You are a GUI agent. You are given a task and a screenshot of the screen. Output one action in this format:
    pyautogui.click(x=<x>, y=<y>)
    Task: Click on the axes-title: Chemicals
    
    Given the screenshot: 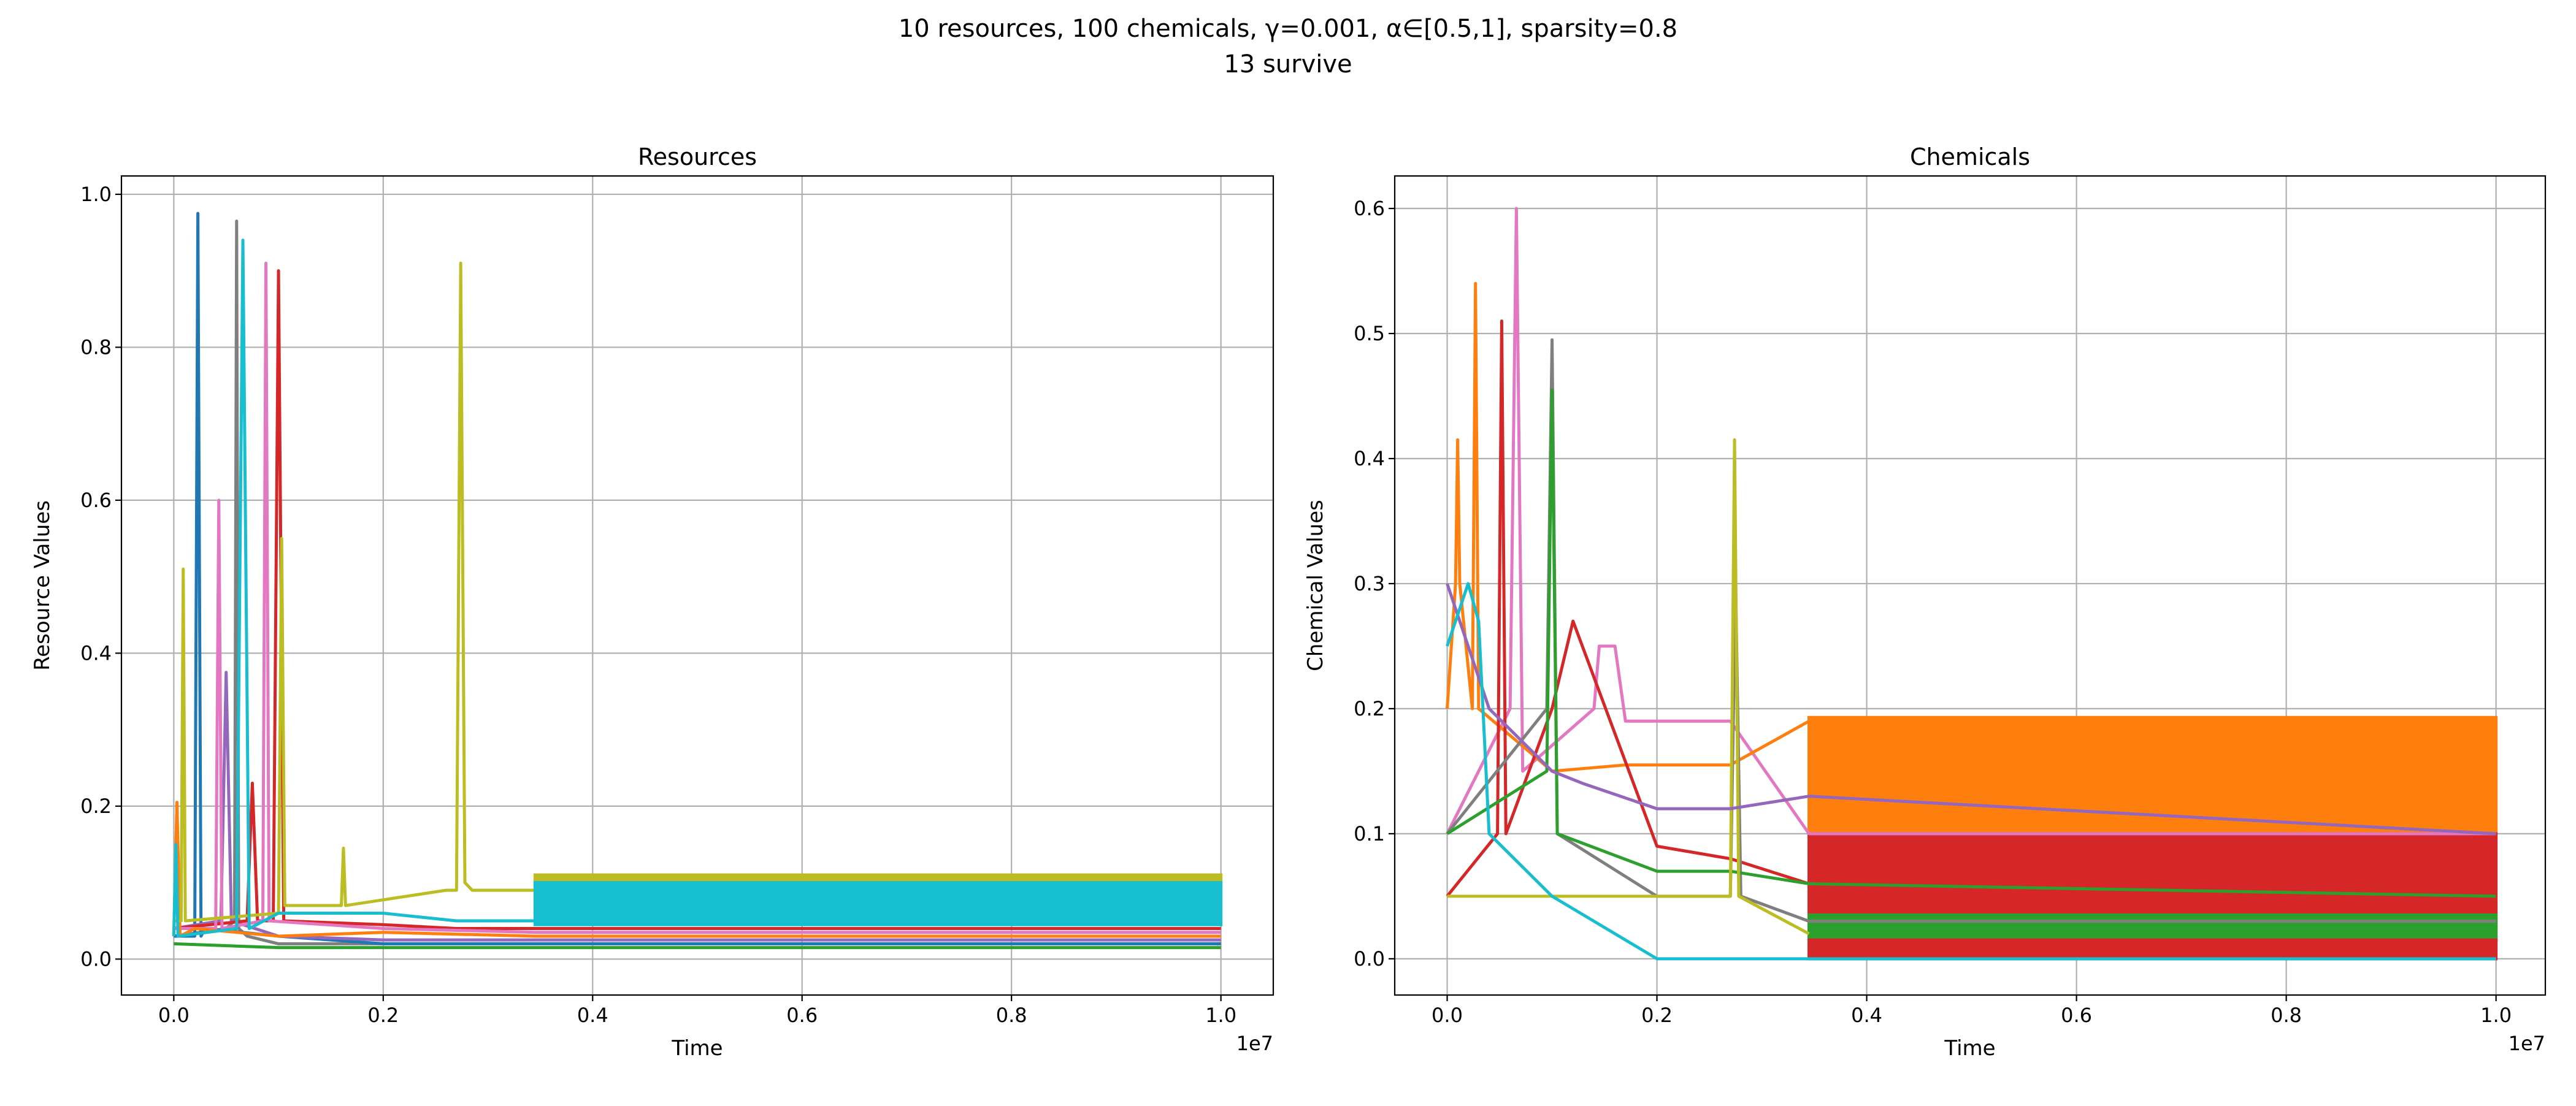 What is the action you would take?
    pyautogui.click(x=1970, y=156)
    